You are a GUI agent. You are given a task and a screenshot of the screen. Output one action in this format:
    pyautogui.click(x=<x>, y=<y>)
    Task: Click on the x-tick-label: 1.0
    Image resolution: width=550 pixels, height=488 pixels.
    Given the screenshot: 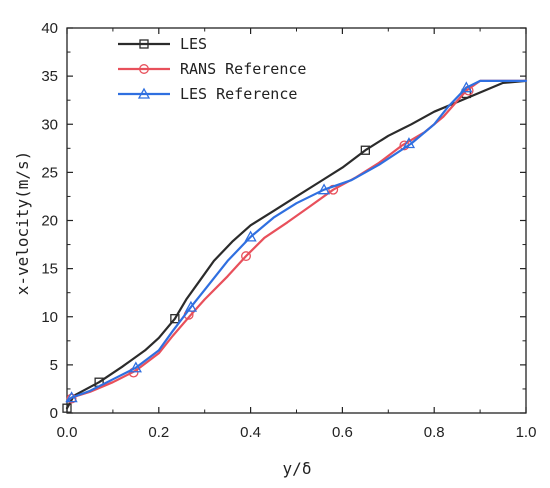 What is the action you would take?
    pyautogui.click(x=526, y=432)
    